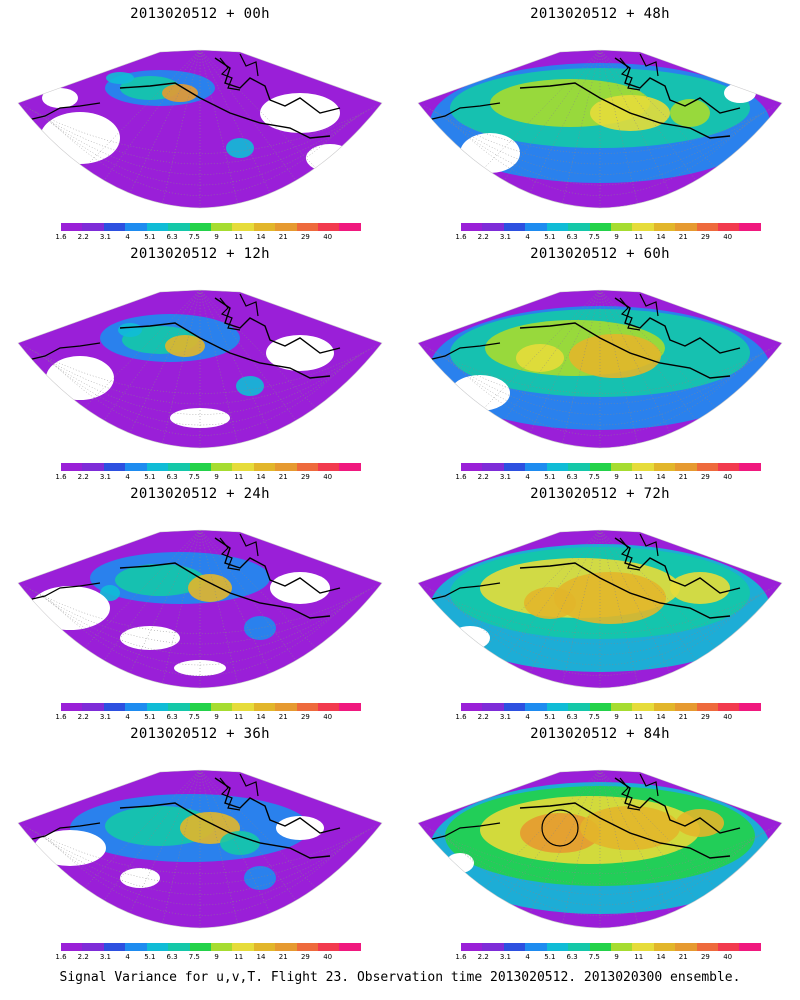  Describe the element at coordinates (483, 717) in the screenshot. I see `colorbar-tick-label: 2.2` at that location.